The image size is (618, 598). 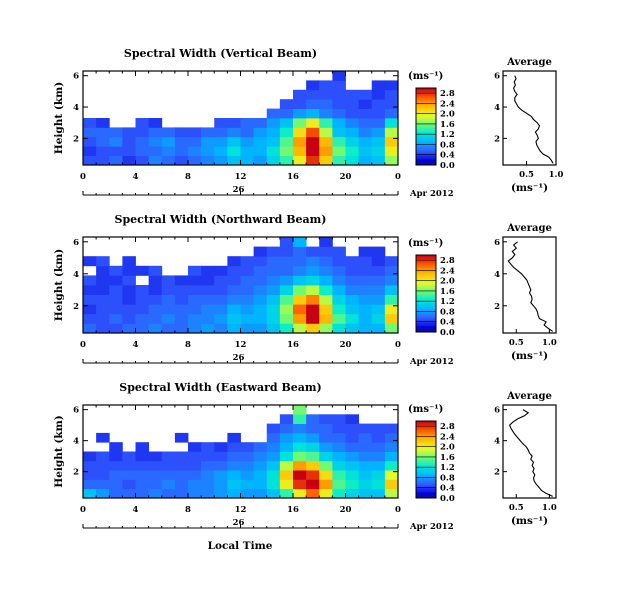 I want to click on x-tick-label: 0, so click(x=83, y=177).